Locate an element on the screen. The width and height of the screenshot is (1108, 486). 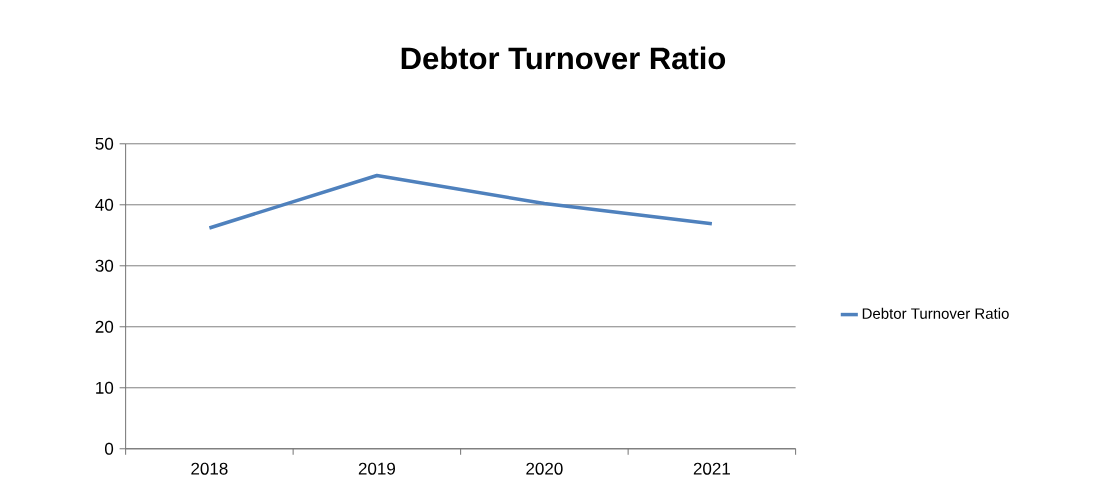
x-tick-label: 2018 is located at coordinates (209, 468).